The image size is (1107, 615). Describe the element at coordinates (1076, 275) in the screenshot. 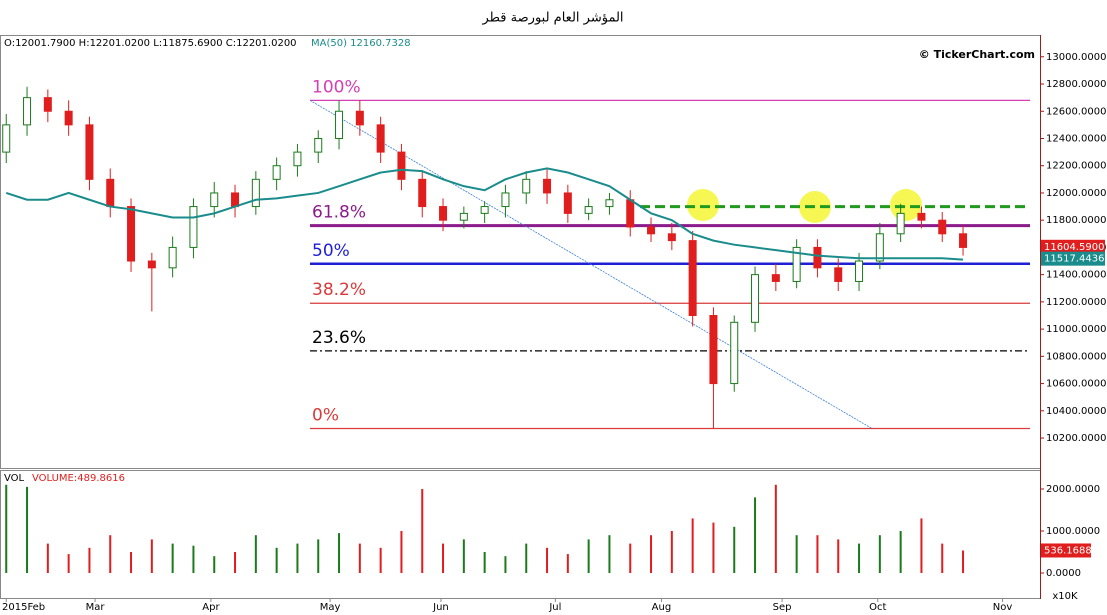

I see `y-tick-label: 11400.0000` at that location.